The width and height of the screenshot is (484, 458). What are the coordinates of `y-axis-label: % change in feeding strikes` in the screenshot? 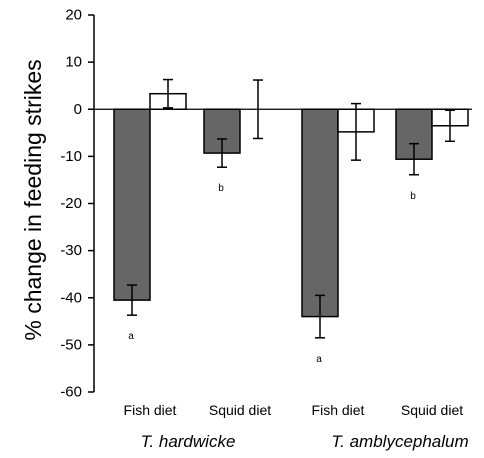 It's located at (33, 199).